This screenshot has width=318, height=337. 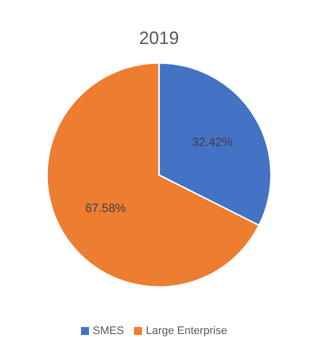 What do you see at coordinates (159, 38) in the screenshot?
I see `chart-title: 2019` at bounding box center [159, 38].